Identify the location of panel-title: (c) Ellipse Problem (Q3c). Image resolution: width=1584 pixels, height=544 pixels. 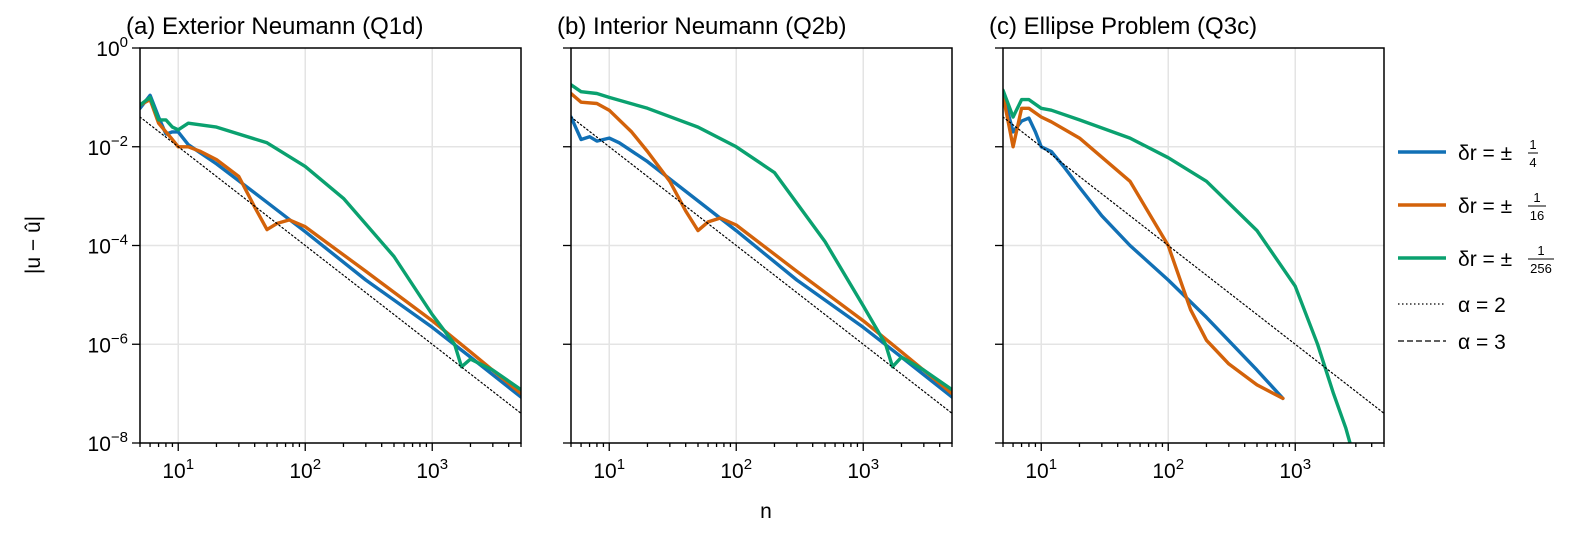
(1123, 26).